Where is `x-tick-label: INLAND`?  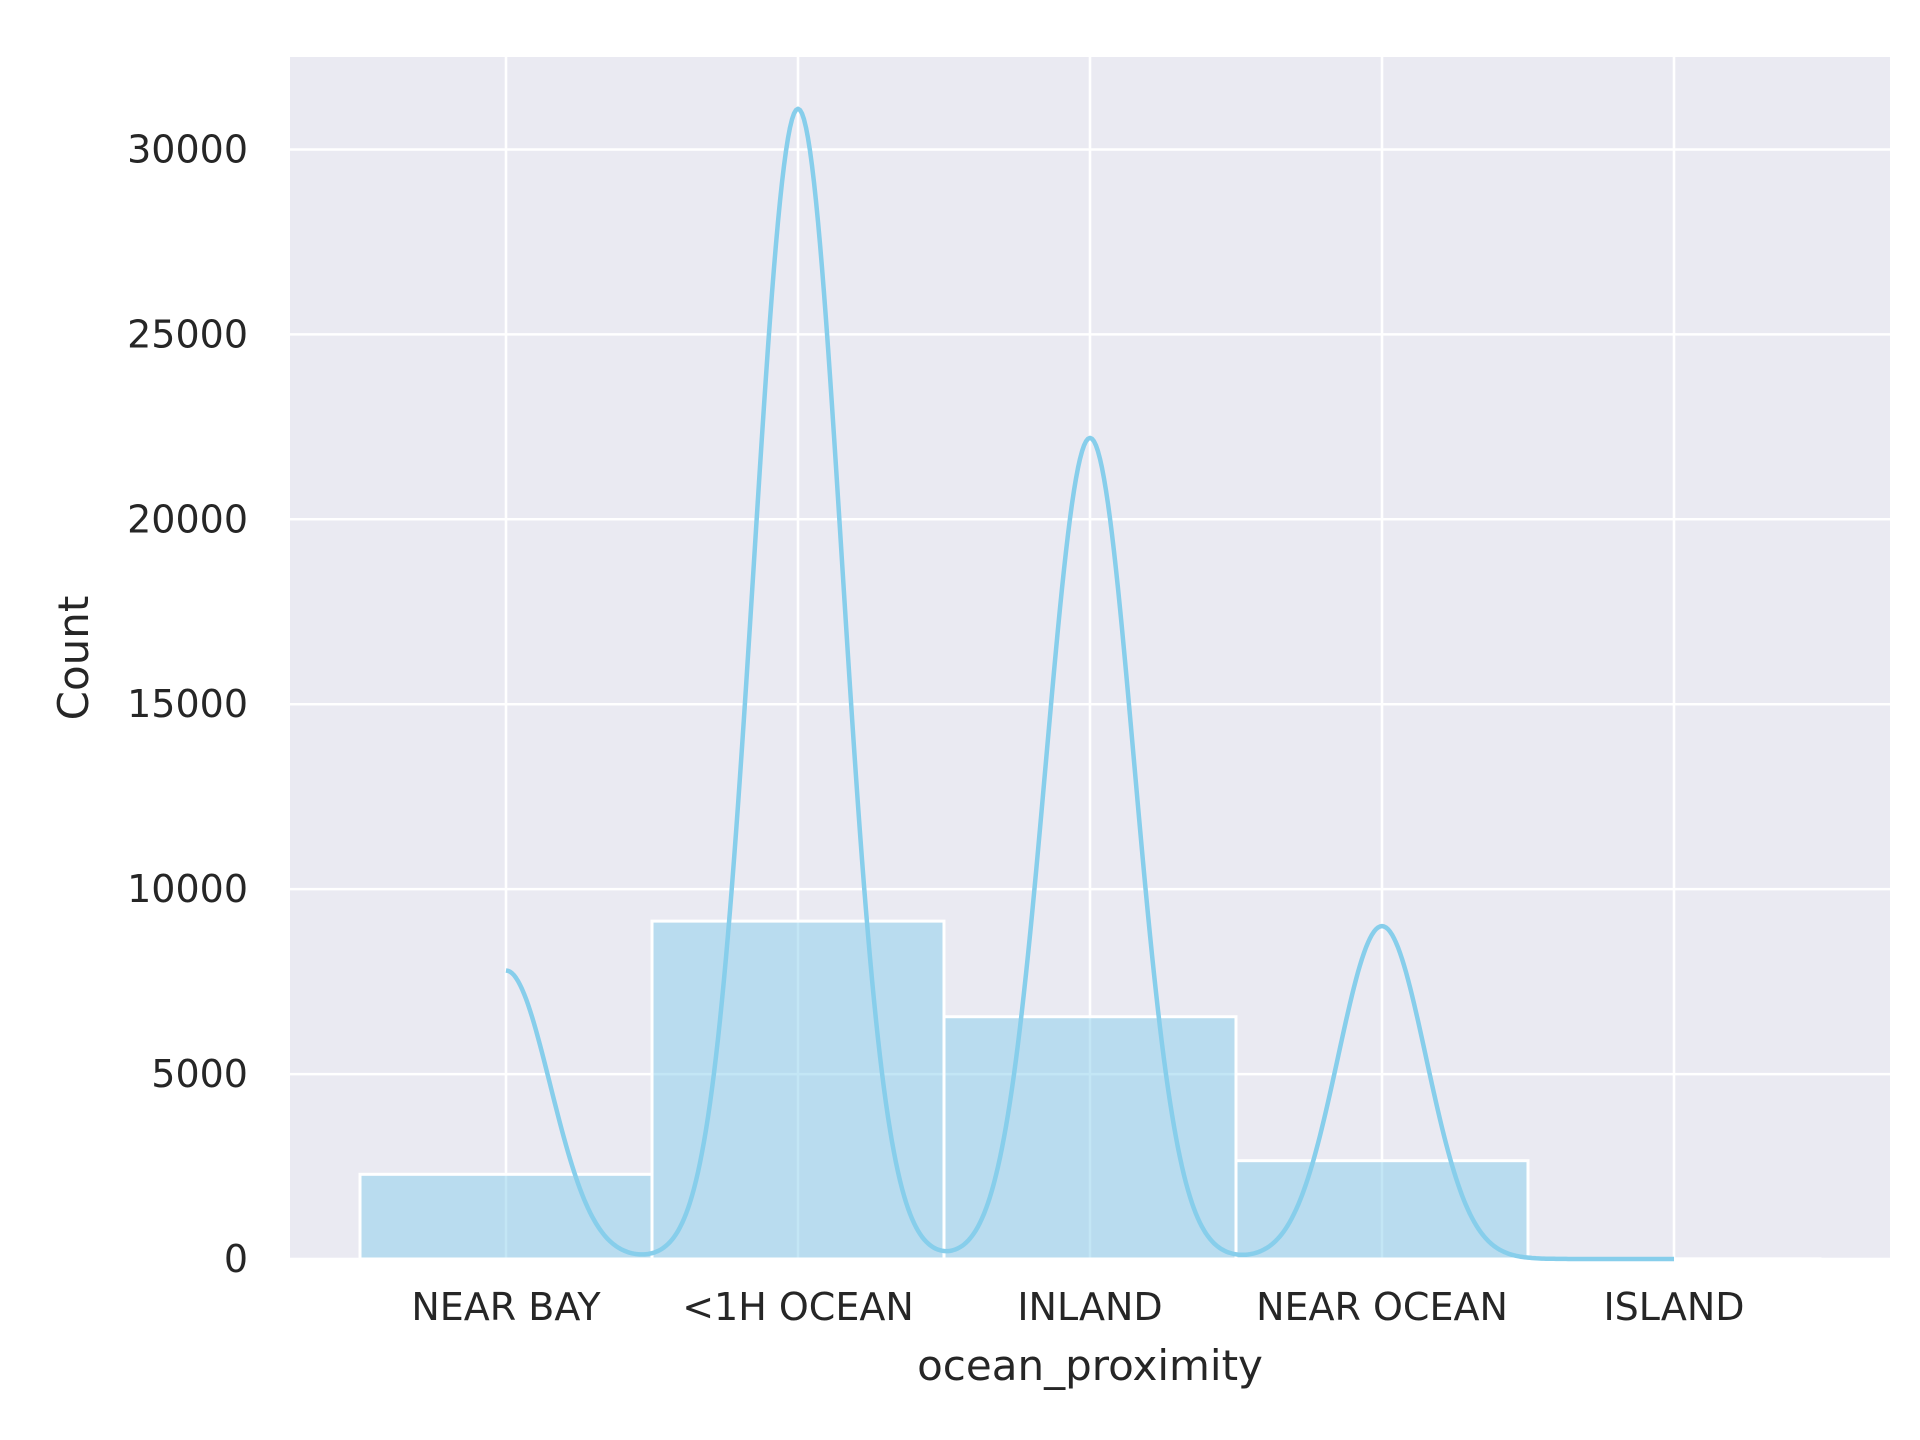
x-tick-label: INLAND is located at coordinates (1089, 1307).